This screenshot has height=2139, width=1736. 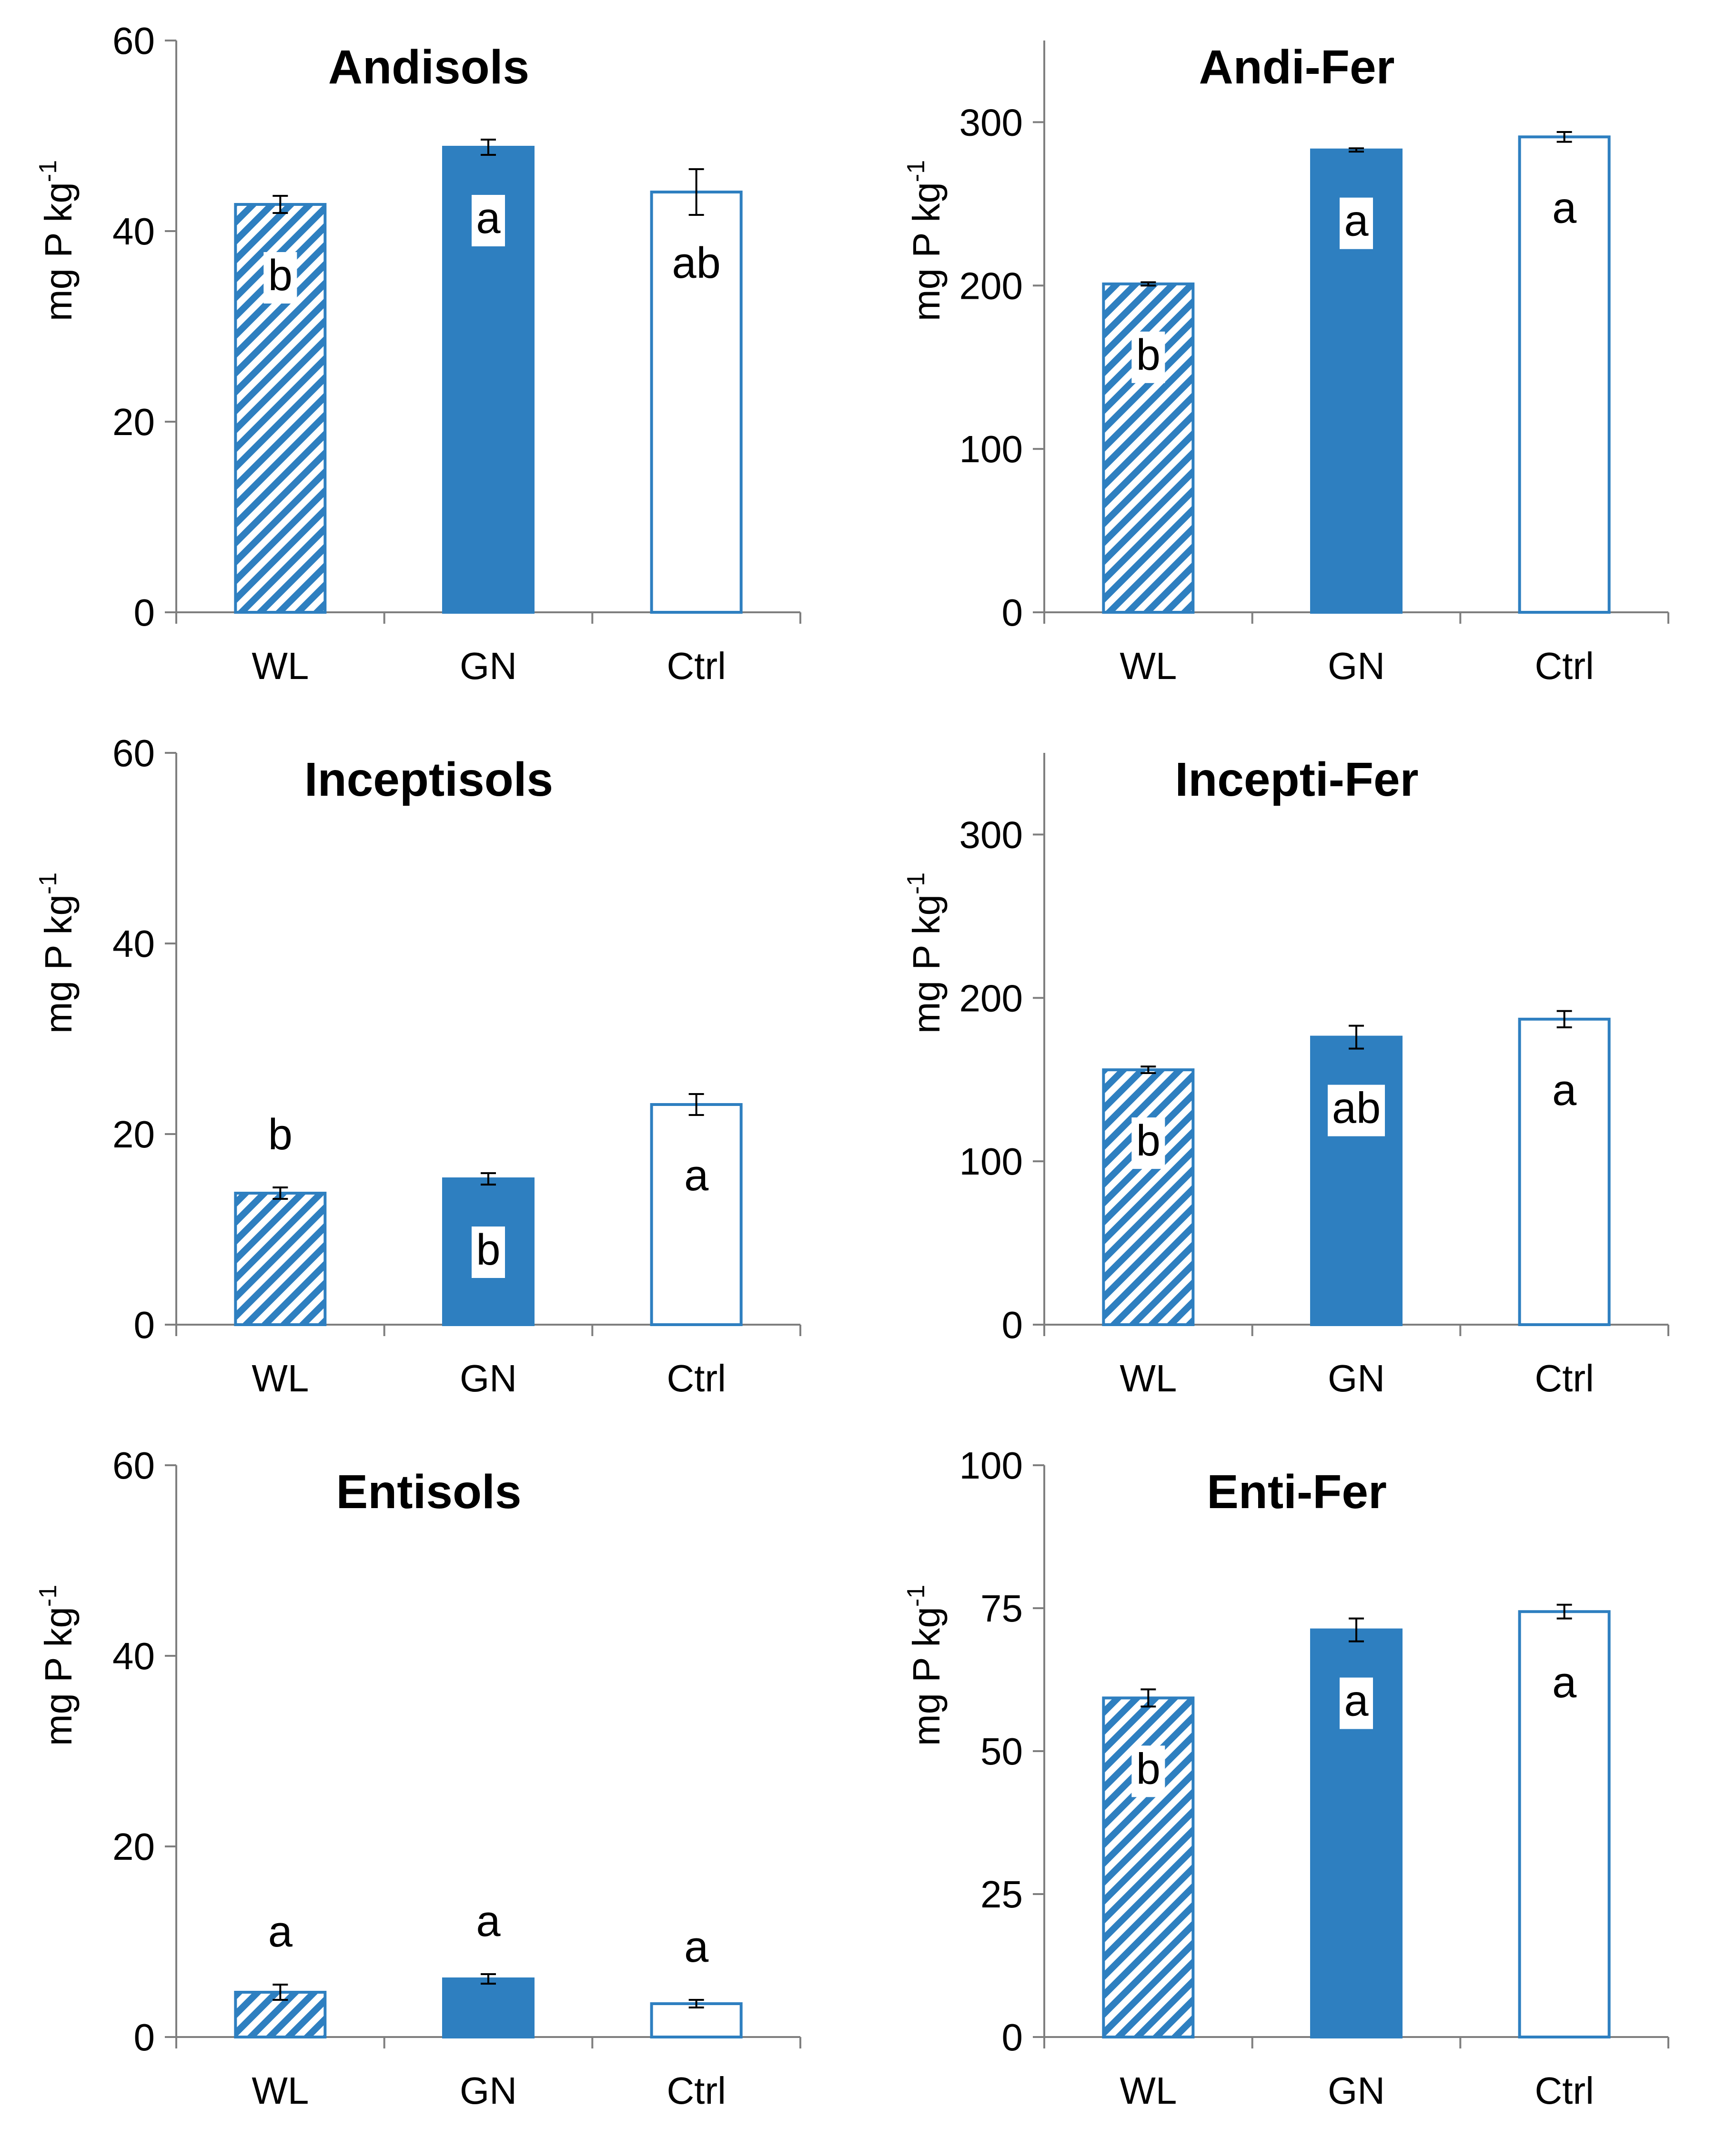 What do you see at coordinates (417, 353) in the screenshot?
I see `chart-panel-andisols: 0 20 40 60 b WL a GN ab Ctrl Andisols mg P kg-1` at bounding box center [417, 353].